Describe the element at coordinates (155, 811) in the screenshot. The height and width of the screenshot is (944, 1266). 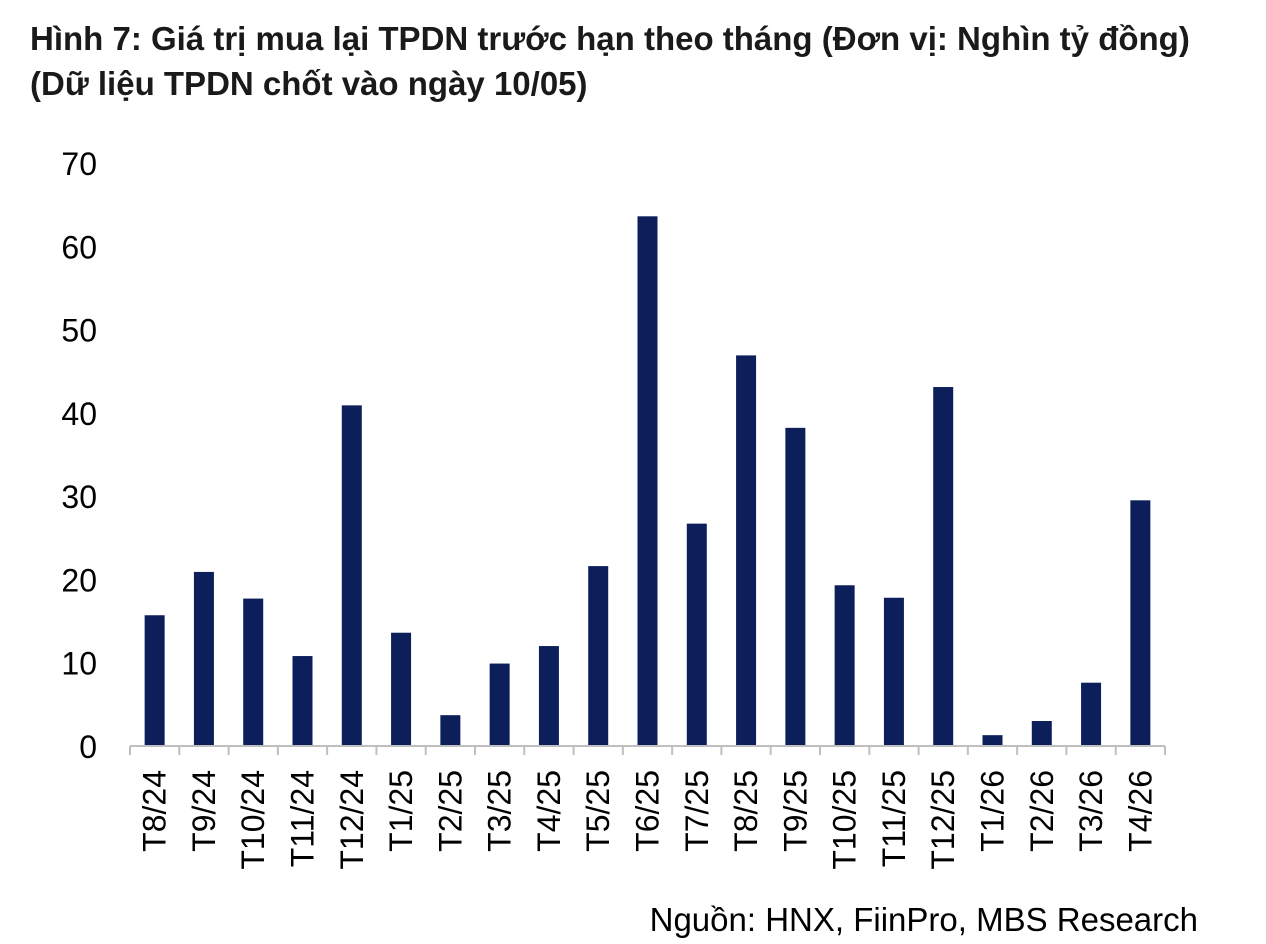
I see `x-tick-label: T8/24` at that location.